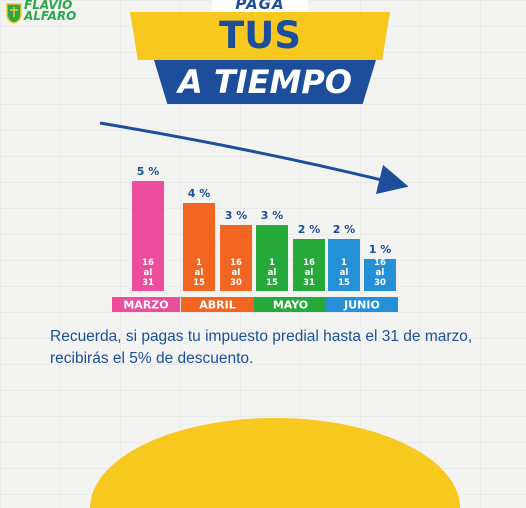 The height and width of the screenshot is (508, 526). I want to click on bottom-decoration, so click(275, 463).